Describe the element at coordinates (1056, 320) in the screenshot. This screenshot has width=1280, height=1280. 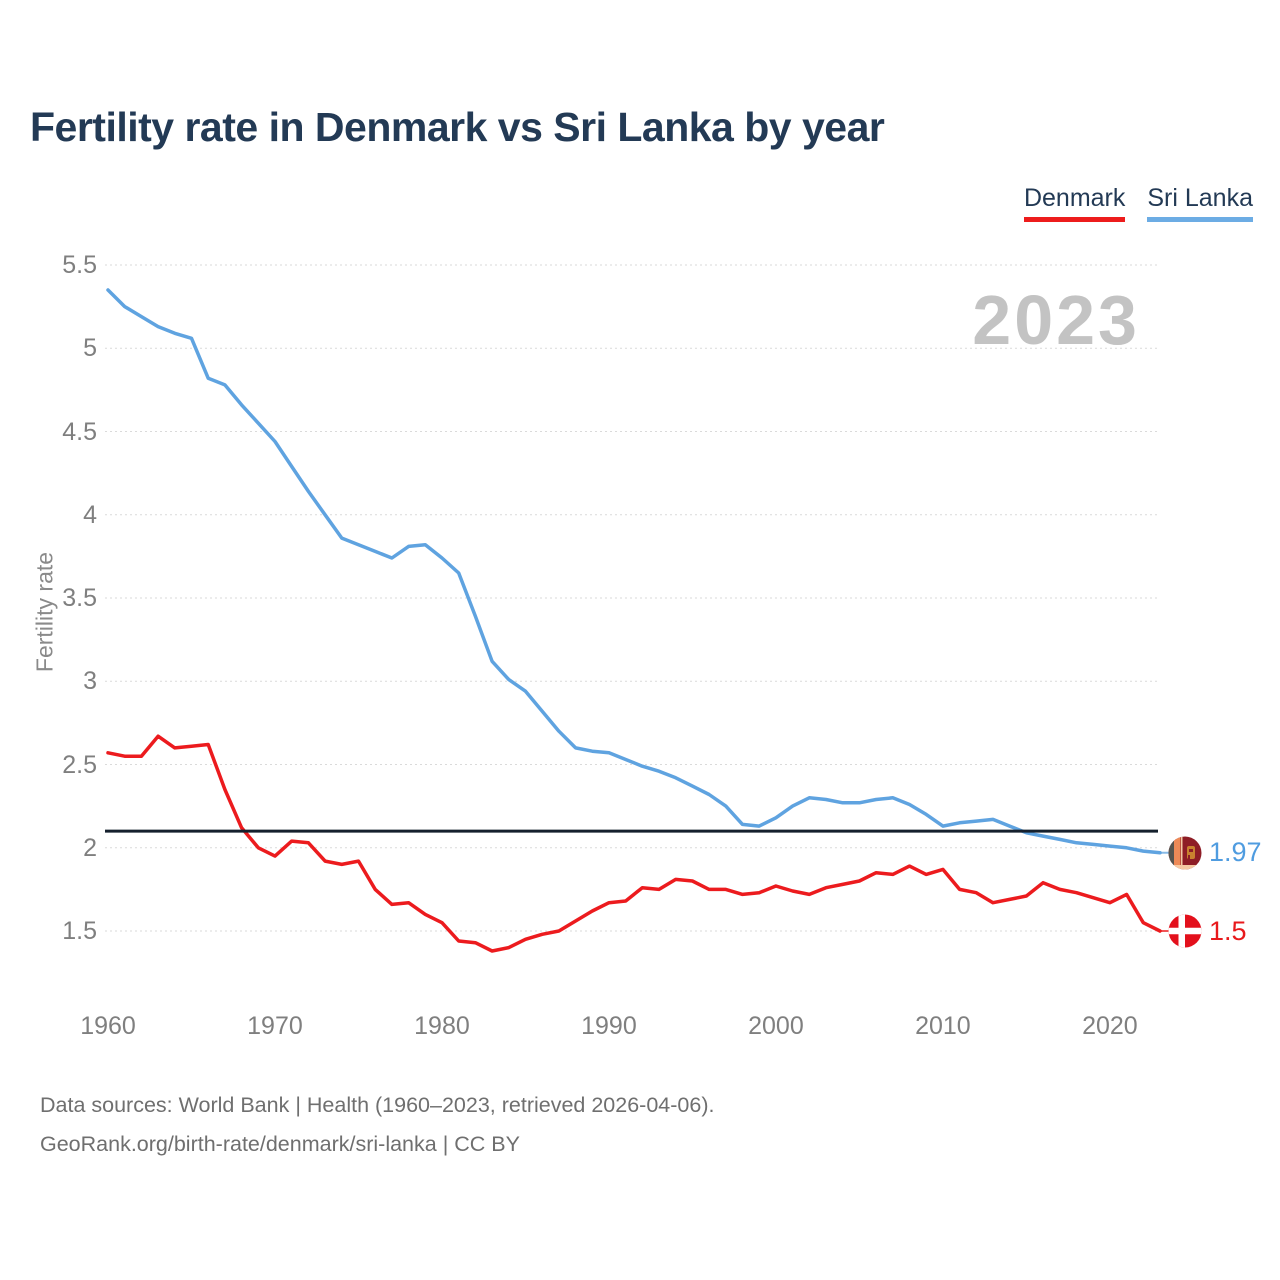
I see `watermark-year: 2023` at that location.